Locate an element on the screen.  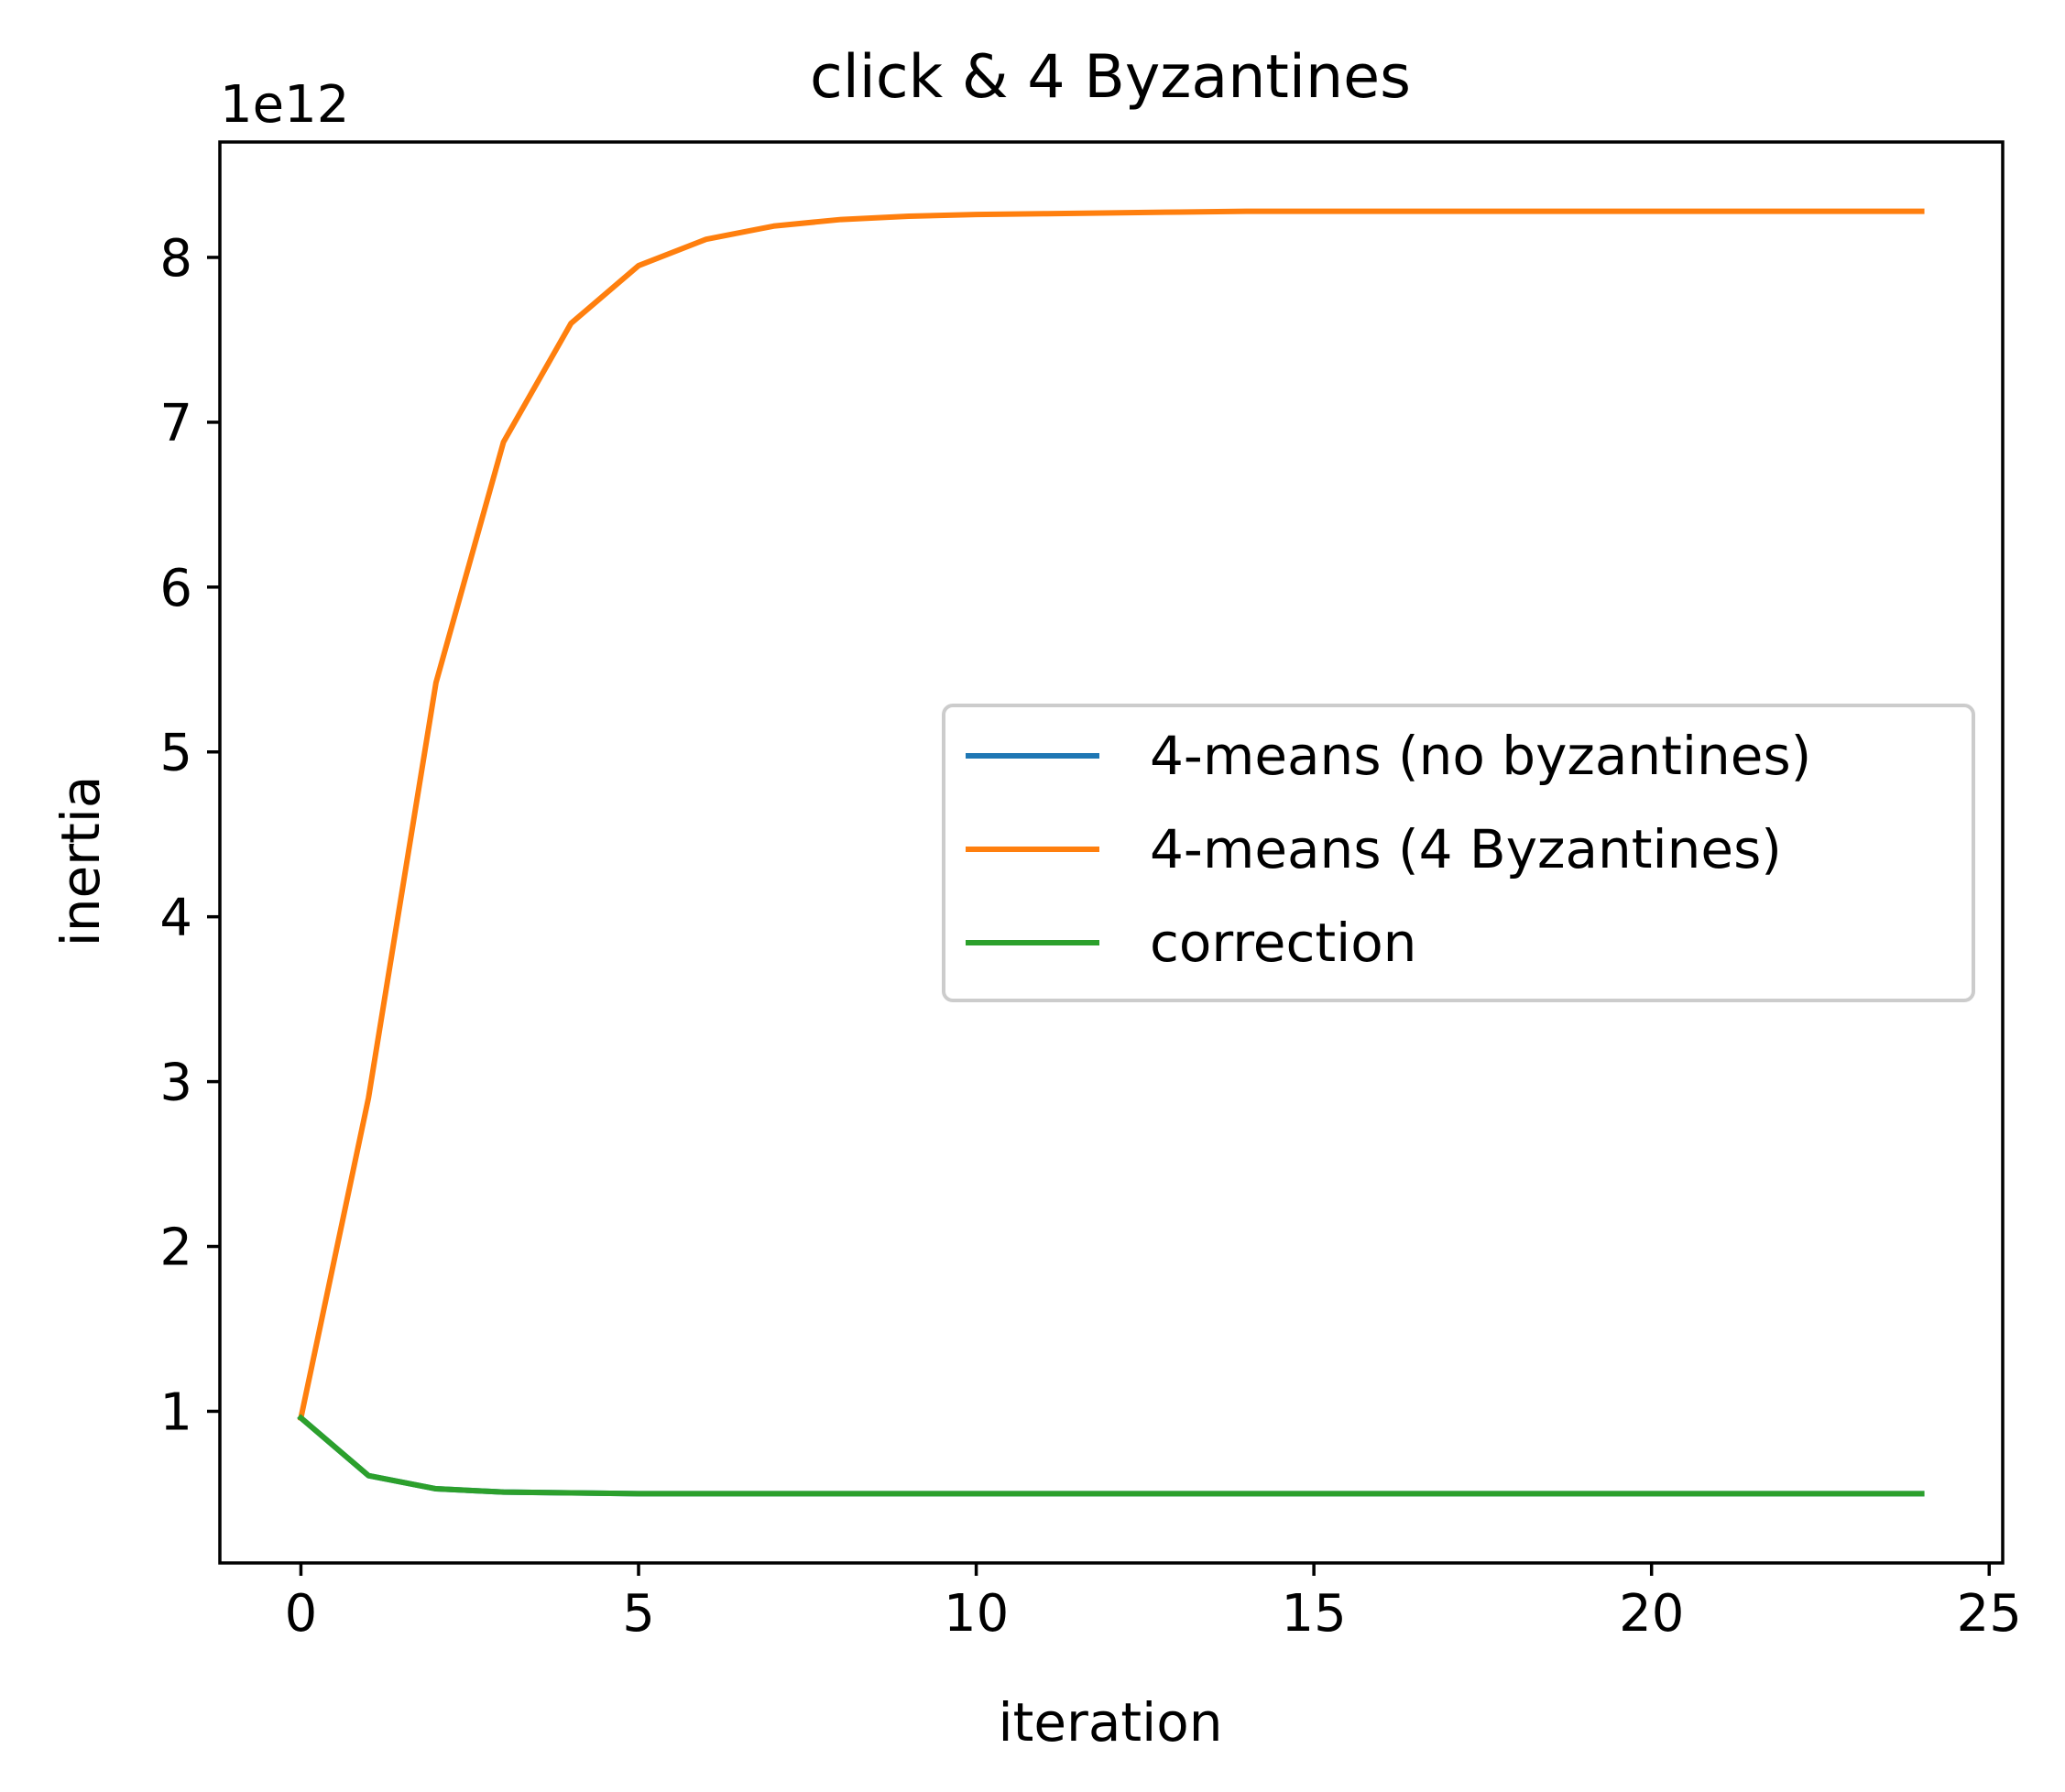
legend-label-4-byzantines: 4-means (4 Byzantines) is located at coordinates (1466, 849).